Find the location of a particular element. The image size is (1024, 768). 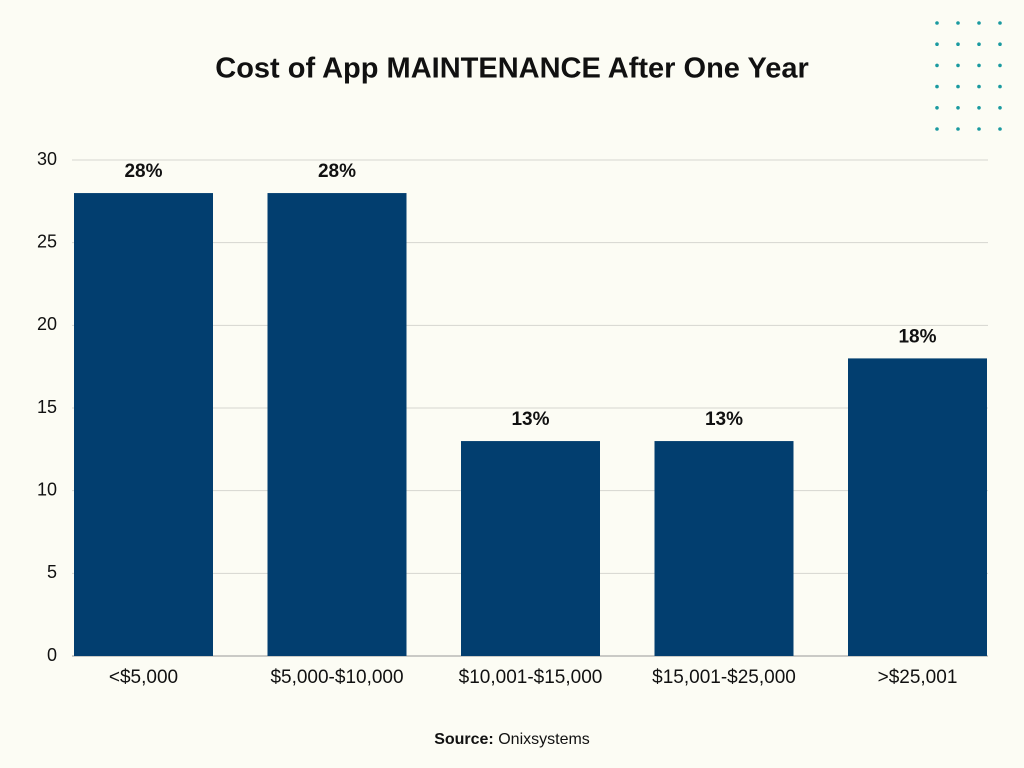

y-tick-label: 25 is located at coordinates (47, 241).